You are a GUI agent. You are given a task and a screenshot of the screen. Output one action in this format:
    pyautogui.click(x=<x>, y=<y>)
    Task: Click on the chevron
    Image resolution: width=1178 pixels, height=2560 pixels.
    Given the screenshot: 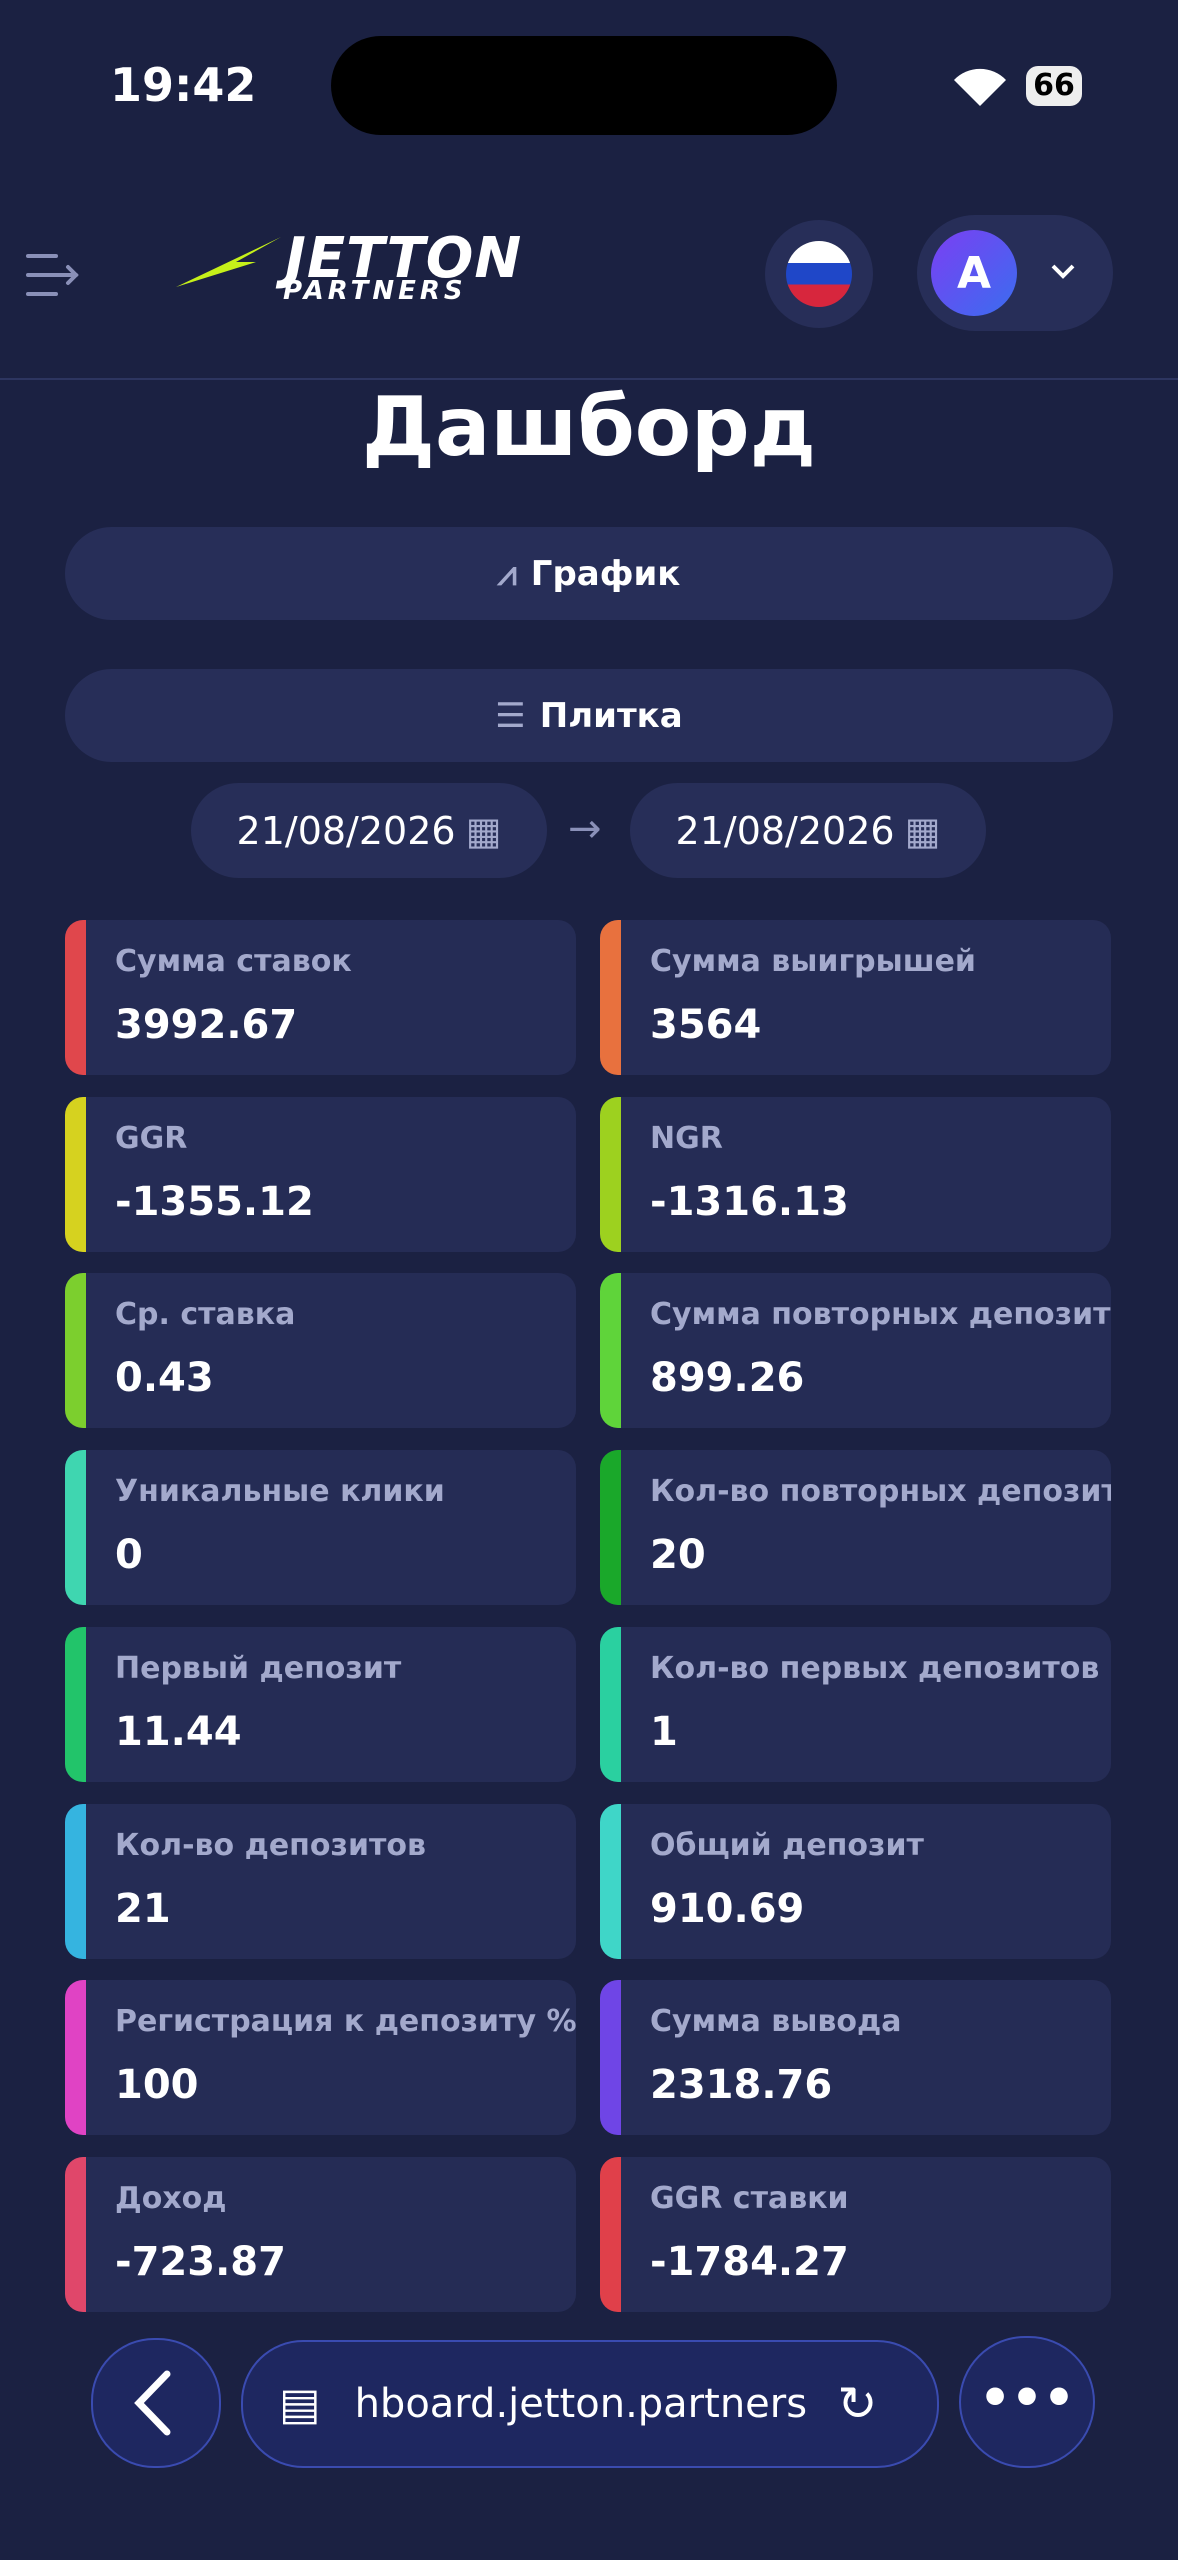 What is the action you would take?
    pyautogui.click(x=1063, y=271)
    